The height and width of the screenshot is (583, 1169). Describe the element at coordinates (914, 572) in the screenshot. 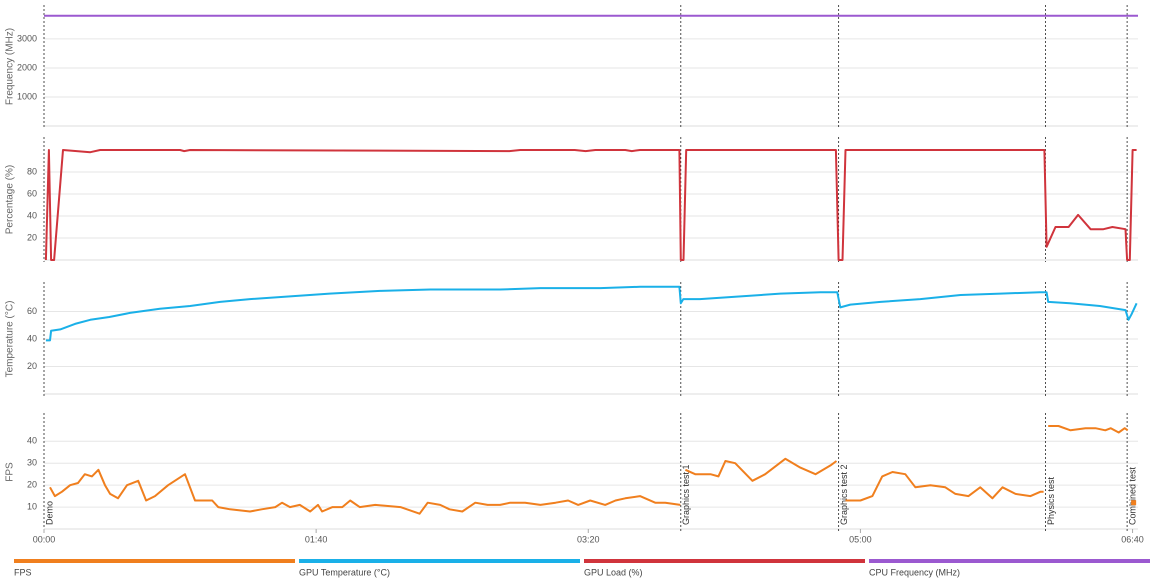

I see `legend-label: CPU Frequency (MHz)` at that location.